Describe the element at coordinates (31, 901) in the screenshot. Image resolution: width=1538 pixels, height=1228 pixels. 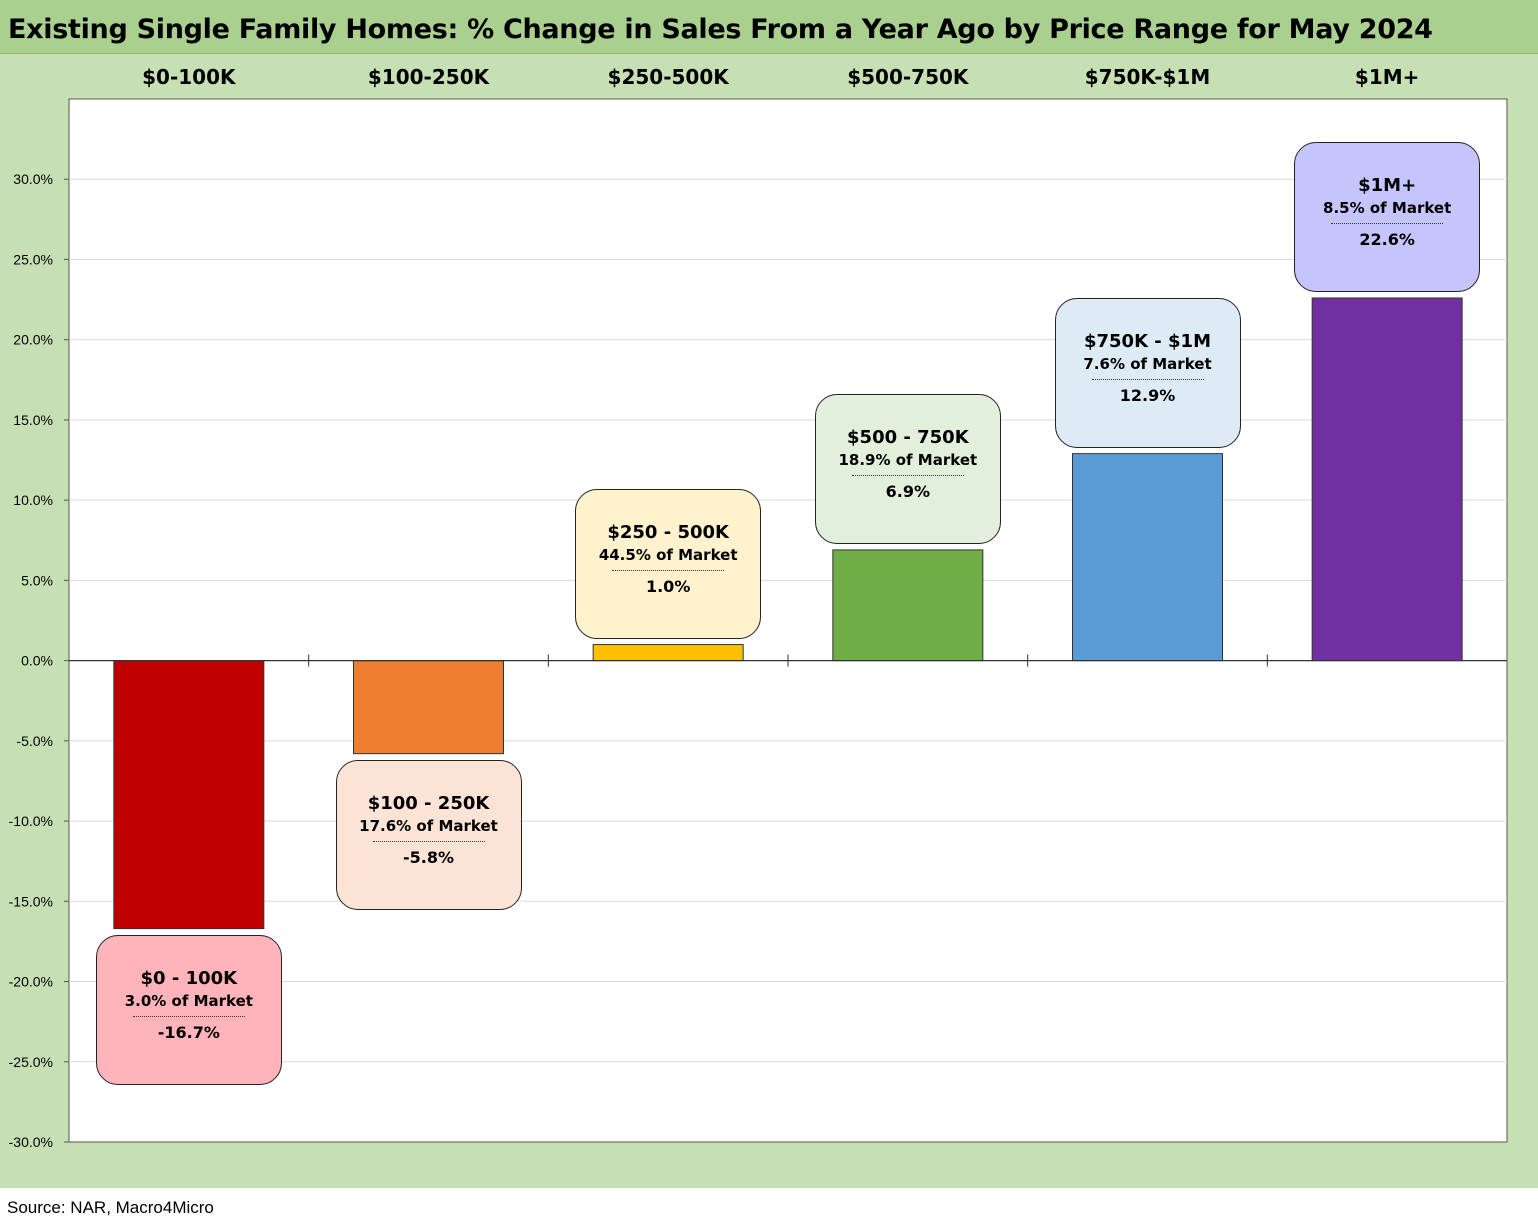
I see `y-tick-label: -15.0%` at that location.